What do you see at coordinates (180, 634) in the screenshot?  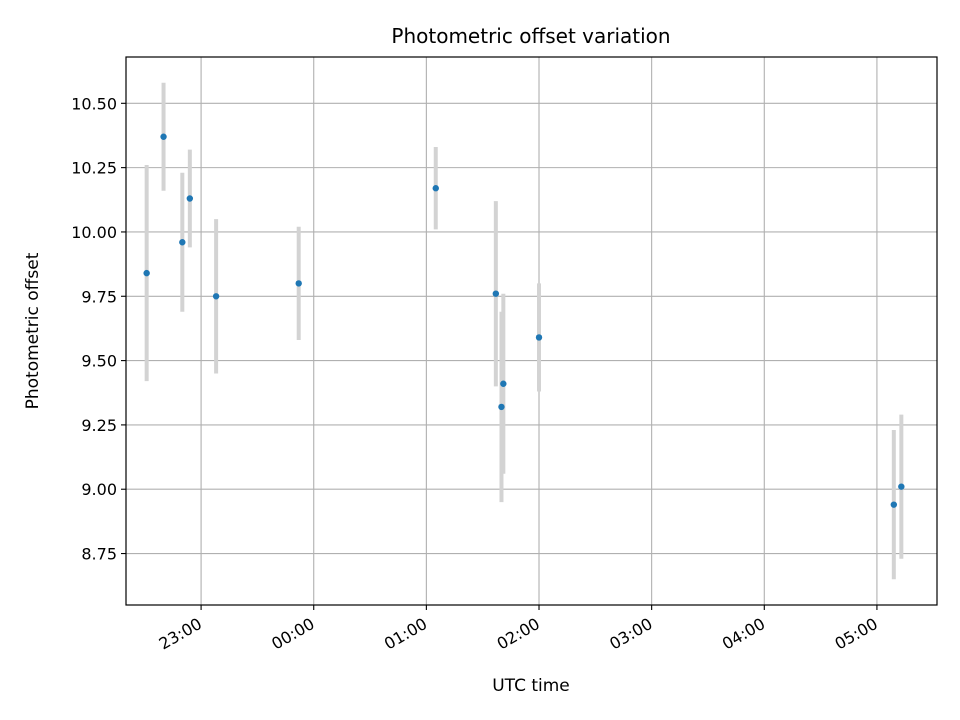 I see `x-tick-label: 23:00` at bounding box center [180, 634].